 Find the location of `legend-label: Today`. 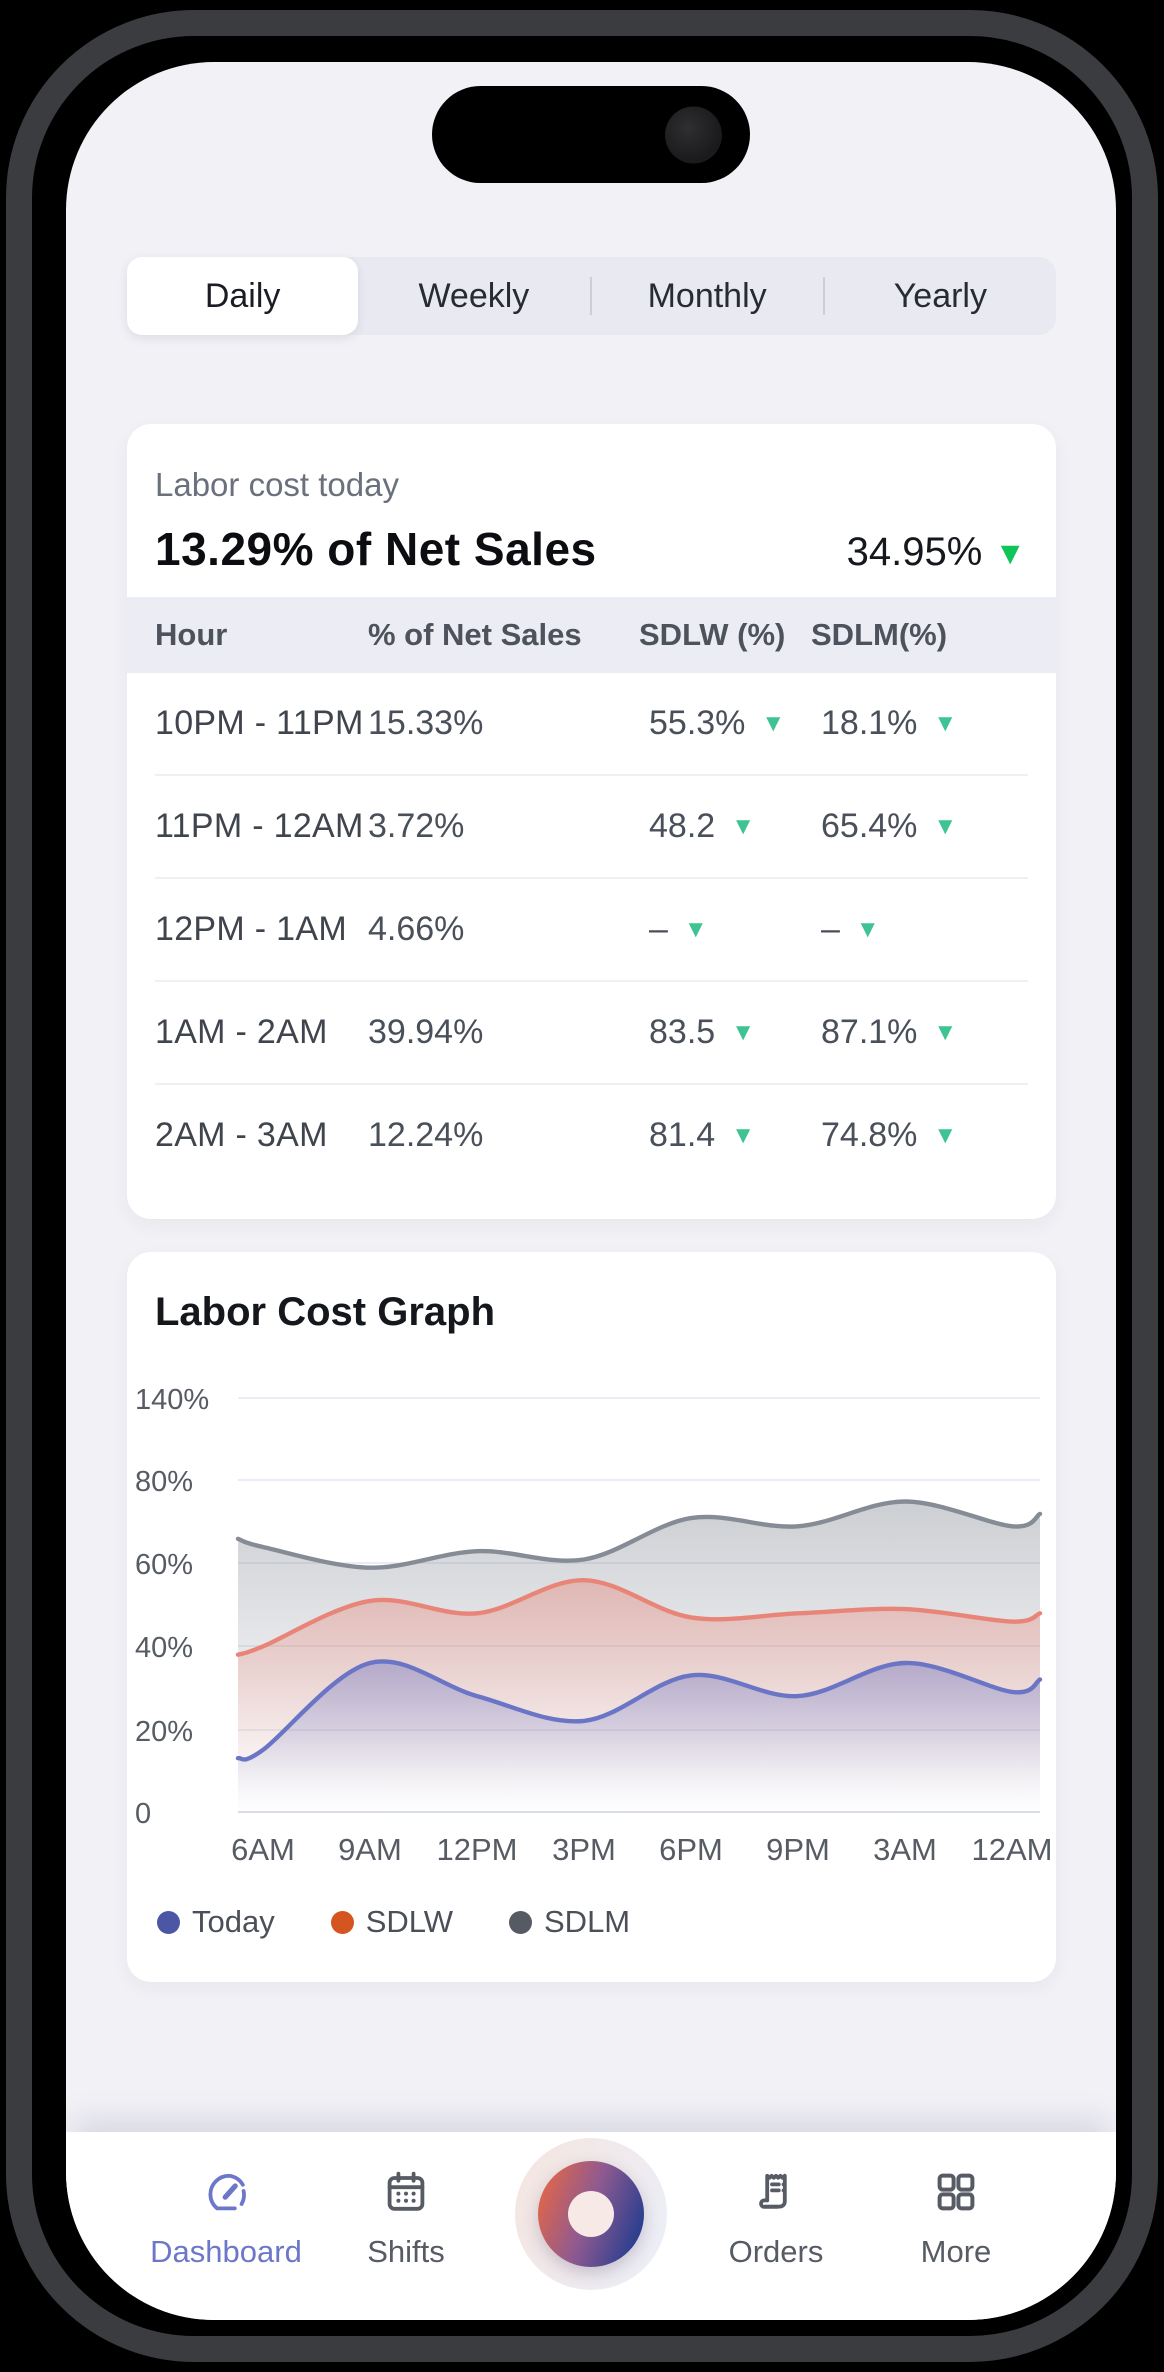

legend-label: Today is located at coordinates (233, 1921).